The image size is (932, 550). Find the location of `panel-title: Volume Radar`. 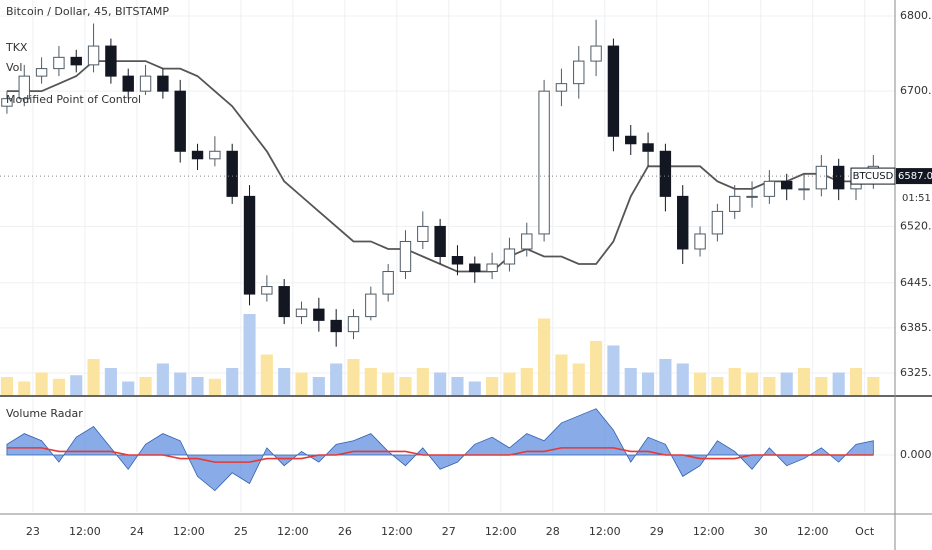

panel-title: Volume Radar is located at coordinates (44, 413).